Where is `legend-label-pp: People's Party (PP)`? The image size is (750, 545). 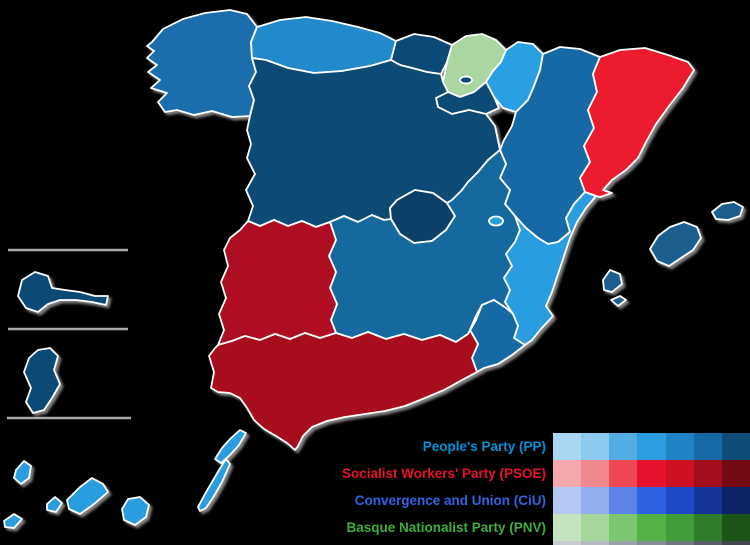
legend-label-pp: People's Party (PP) is located at coordinates (484, 446).